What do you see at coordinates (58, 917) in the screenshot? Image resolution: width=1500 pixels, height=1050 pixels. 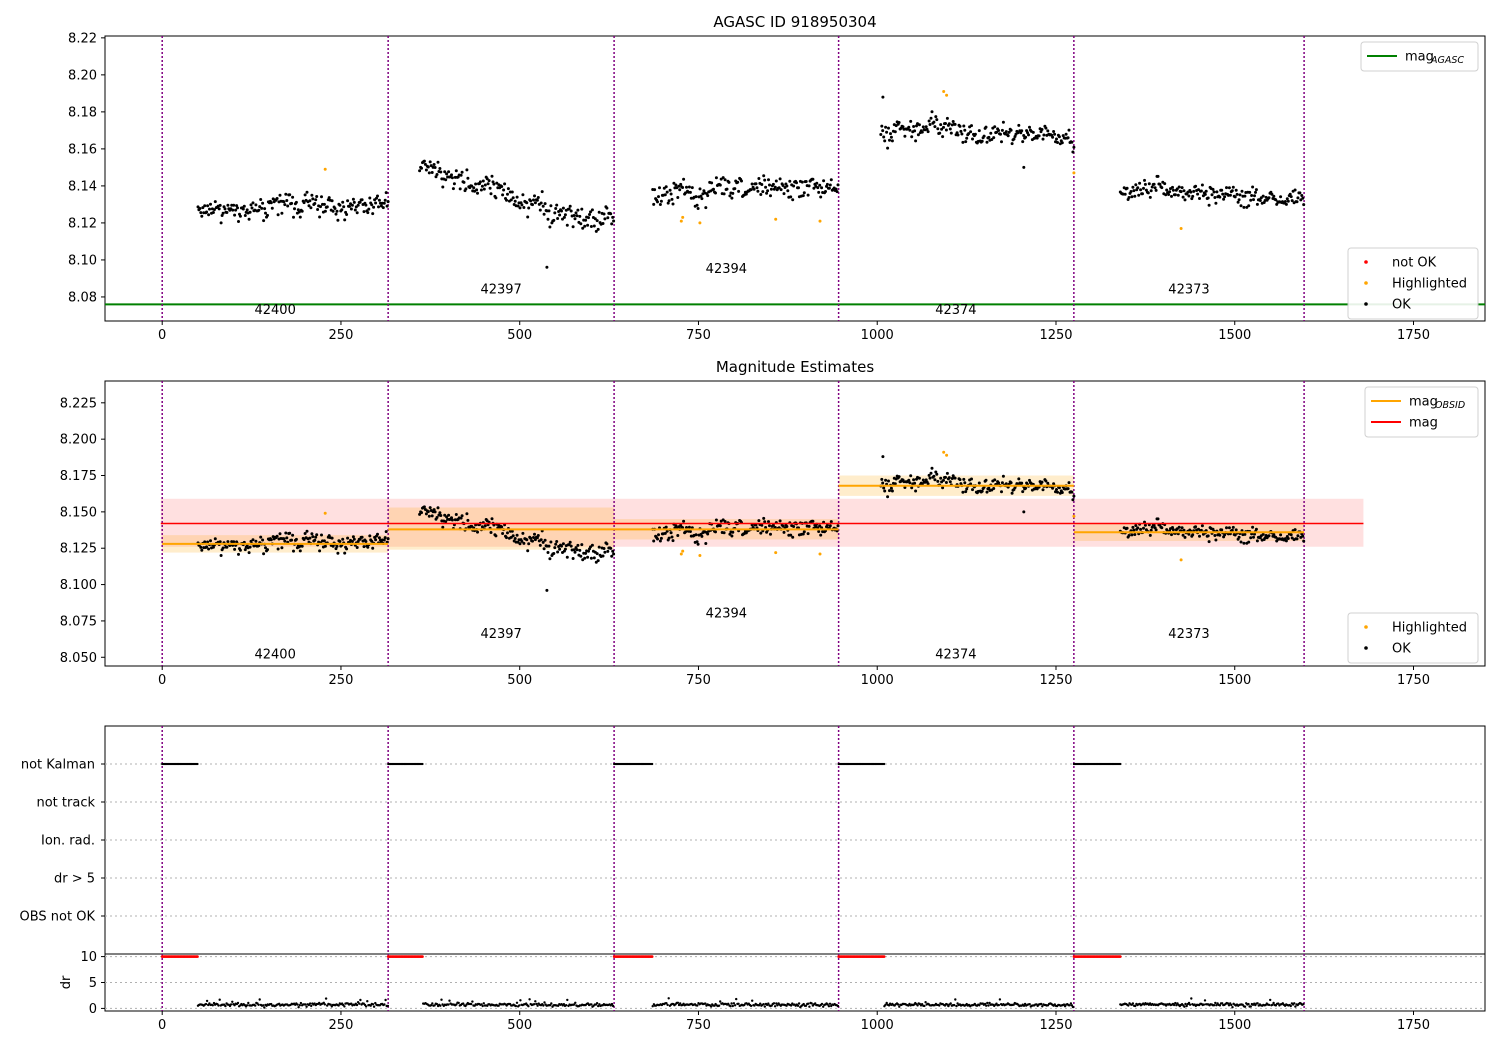 I see `flag-row-label: OBS not OK` at bounding box center [58, 917].